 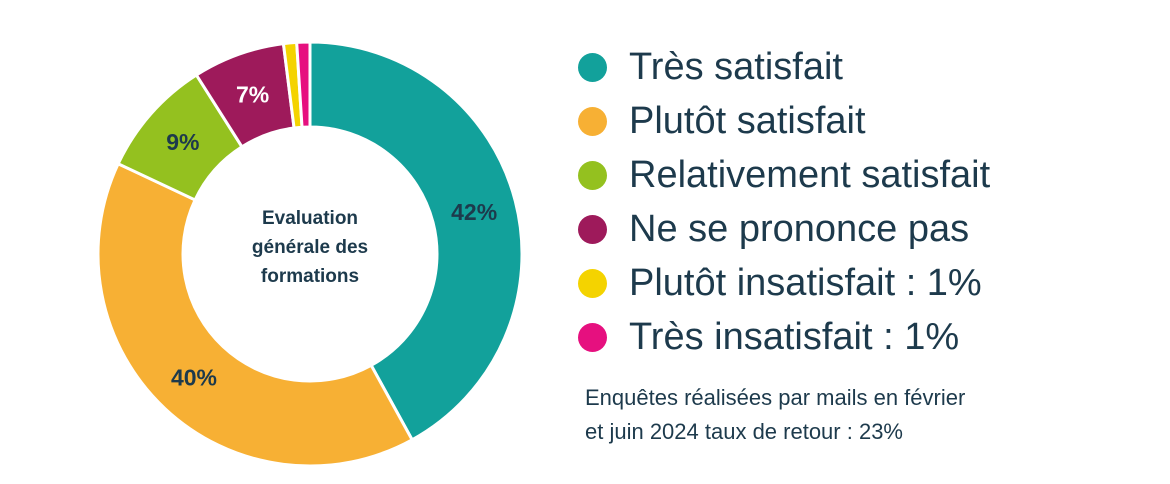 I want to click on note-line: Enquêtes réalisées par mails en février, so click(x=775, y=397).